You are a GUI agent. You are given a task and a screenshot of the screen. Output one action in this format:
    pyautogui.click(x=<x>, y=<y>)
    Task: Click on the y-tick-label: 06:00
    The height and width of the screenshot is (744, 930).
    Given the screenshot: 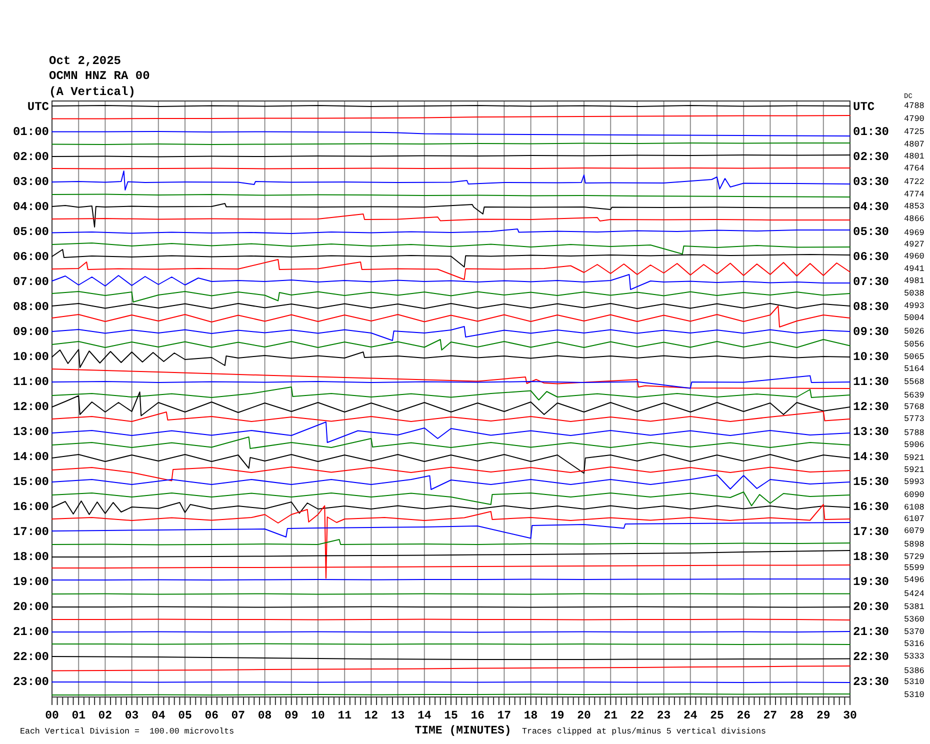 What is the action you would take?
    pyautogui.click(x=30, y=257)
    